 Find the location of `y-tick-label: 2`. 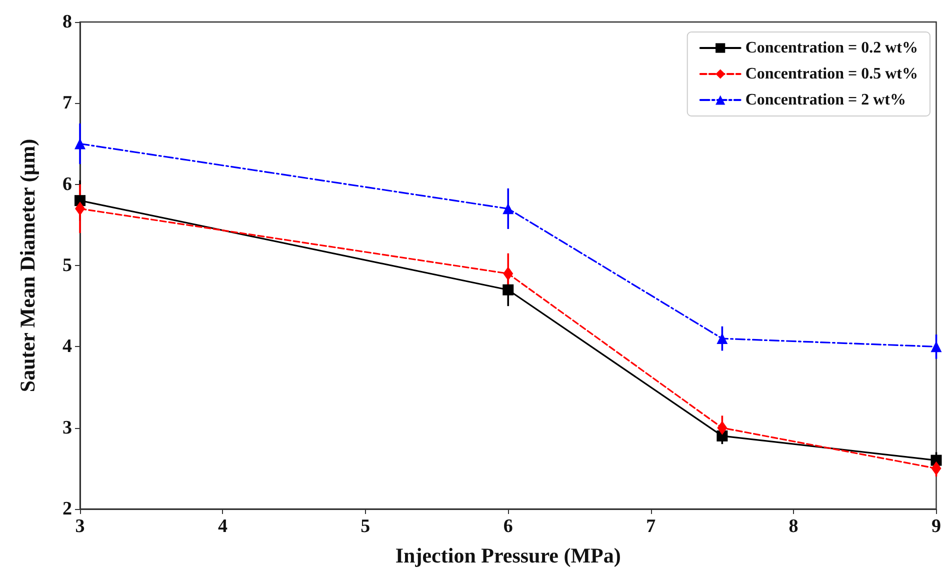

y-tick-label: 2 is located at coordinates (67, 509).